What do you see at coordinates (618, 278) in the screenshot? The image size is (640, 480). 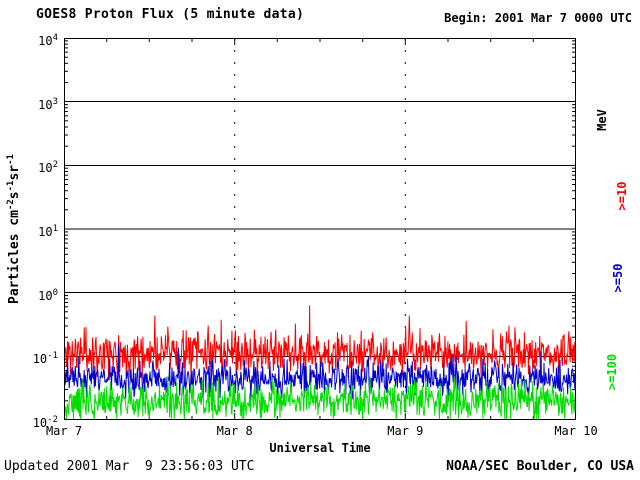 I see `series-label-ge50: >=50` at bounding box center [618, 278].